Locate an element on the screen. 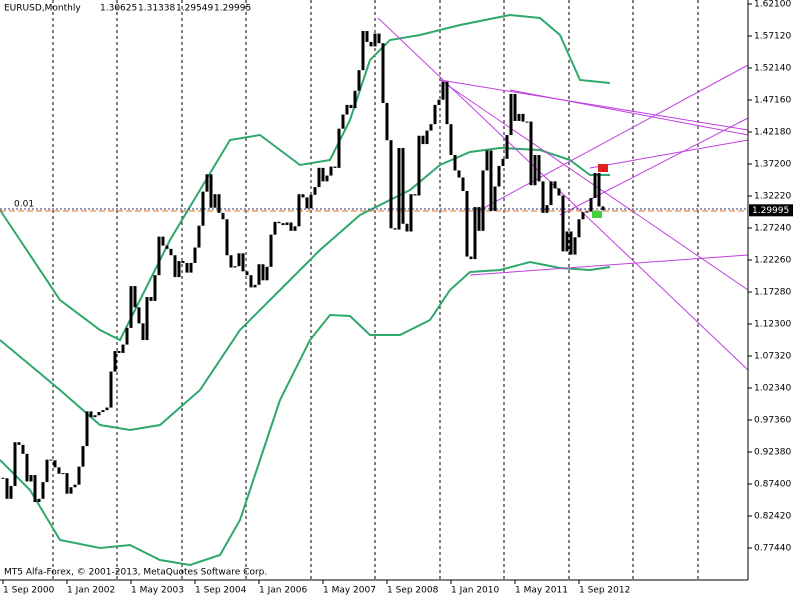 The image size is (800, 600). x-tick-label: 1 Jan 2010 is located at coordinates (475, 591).